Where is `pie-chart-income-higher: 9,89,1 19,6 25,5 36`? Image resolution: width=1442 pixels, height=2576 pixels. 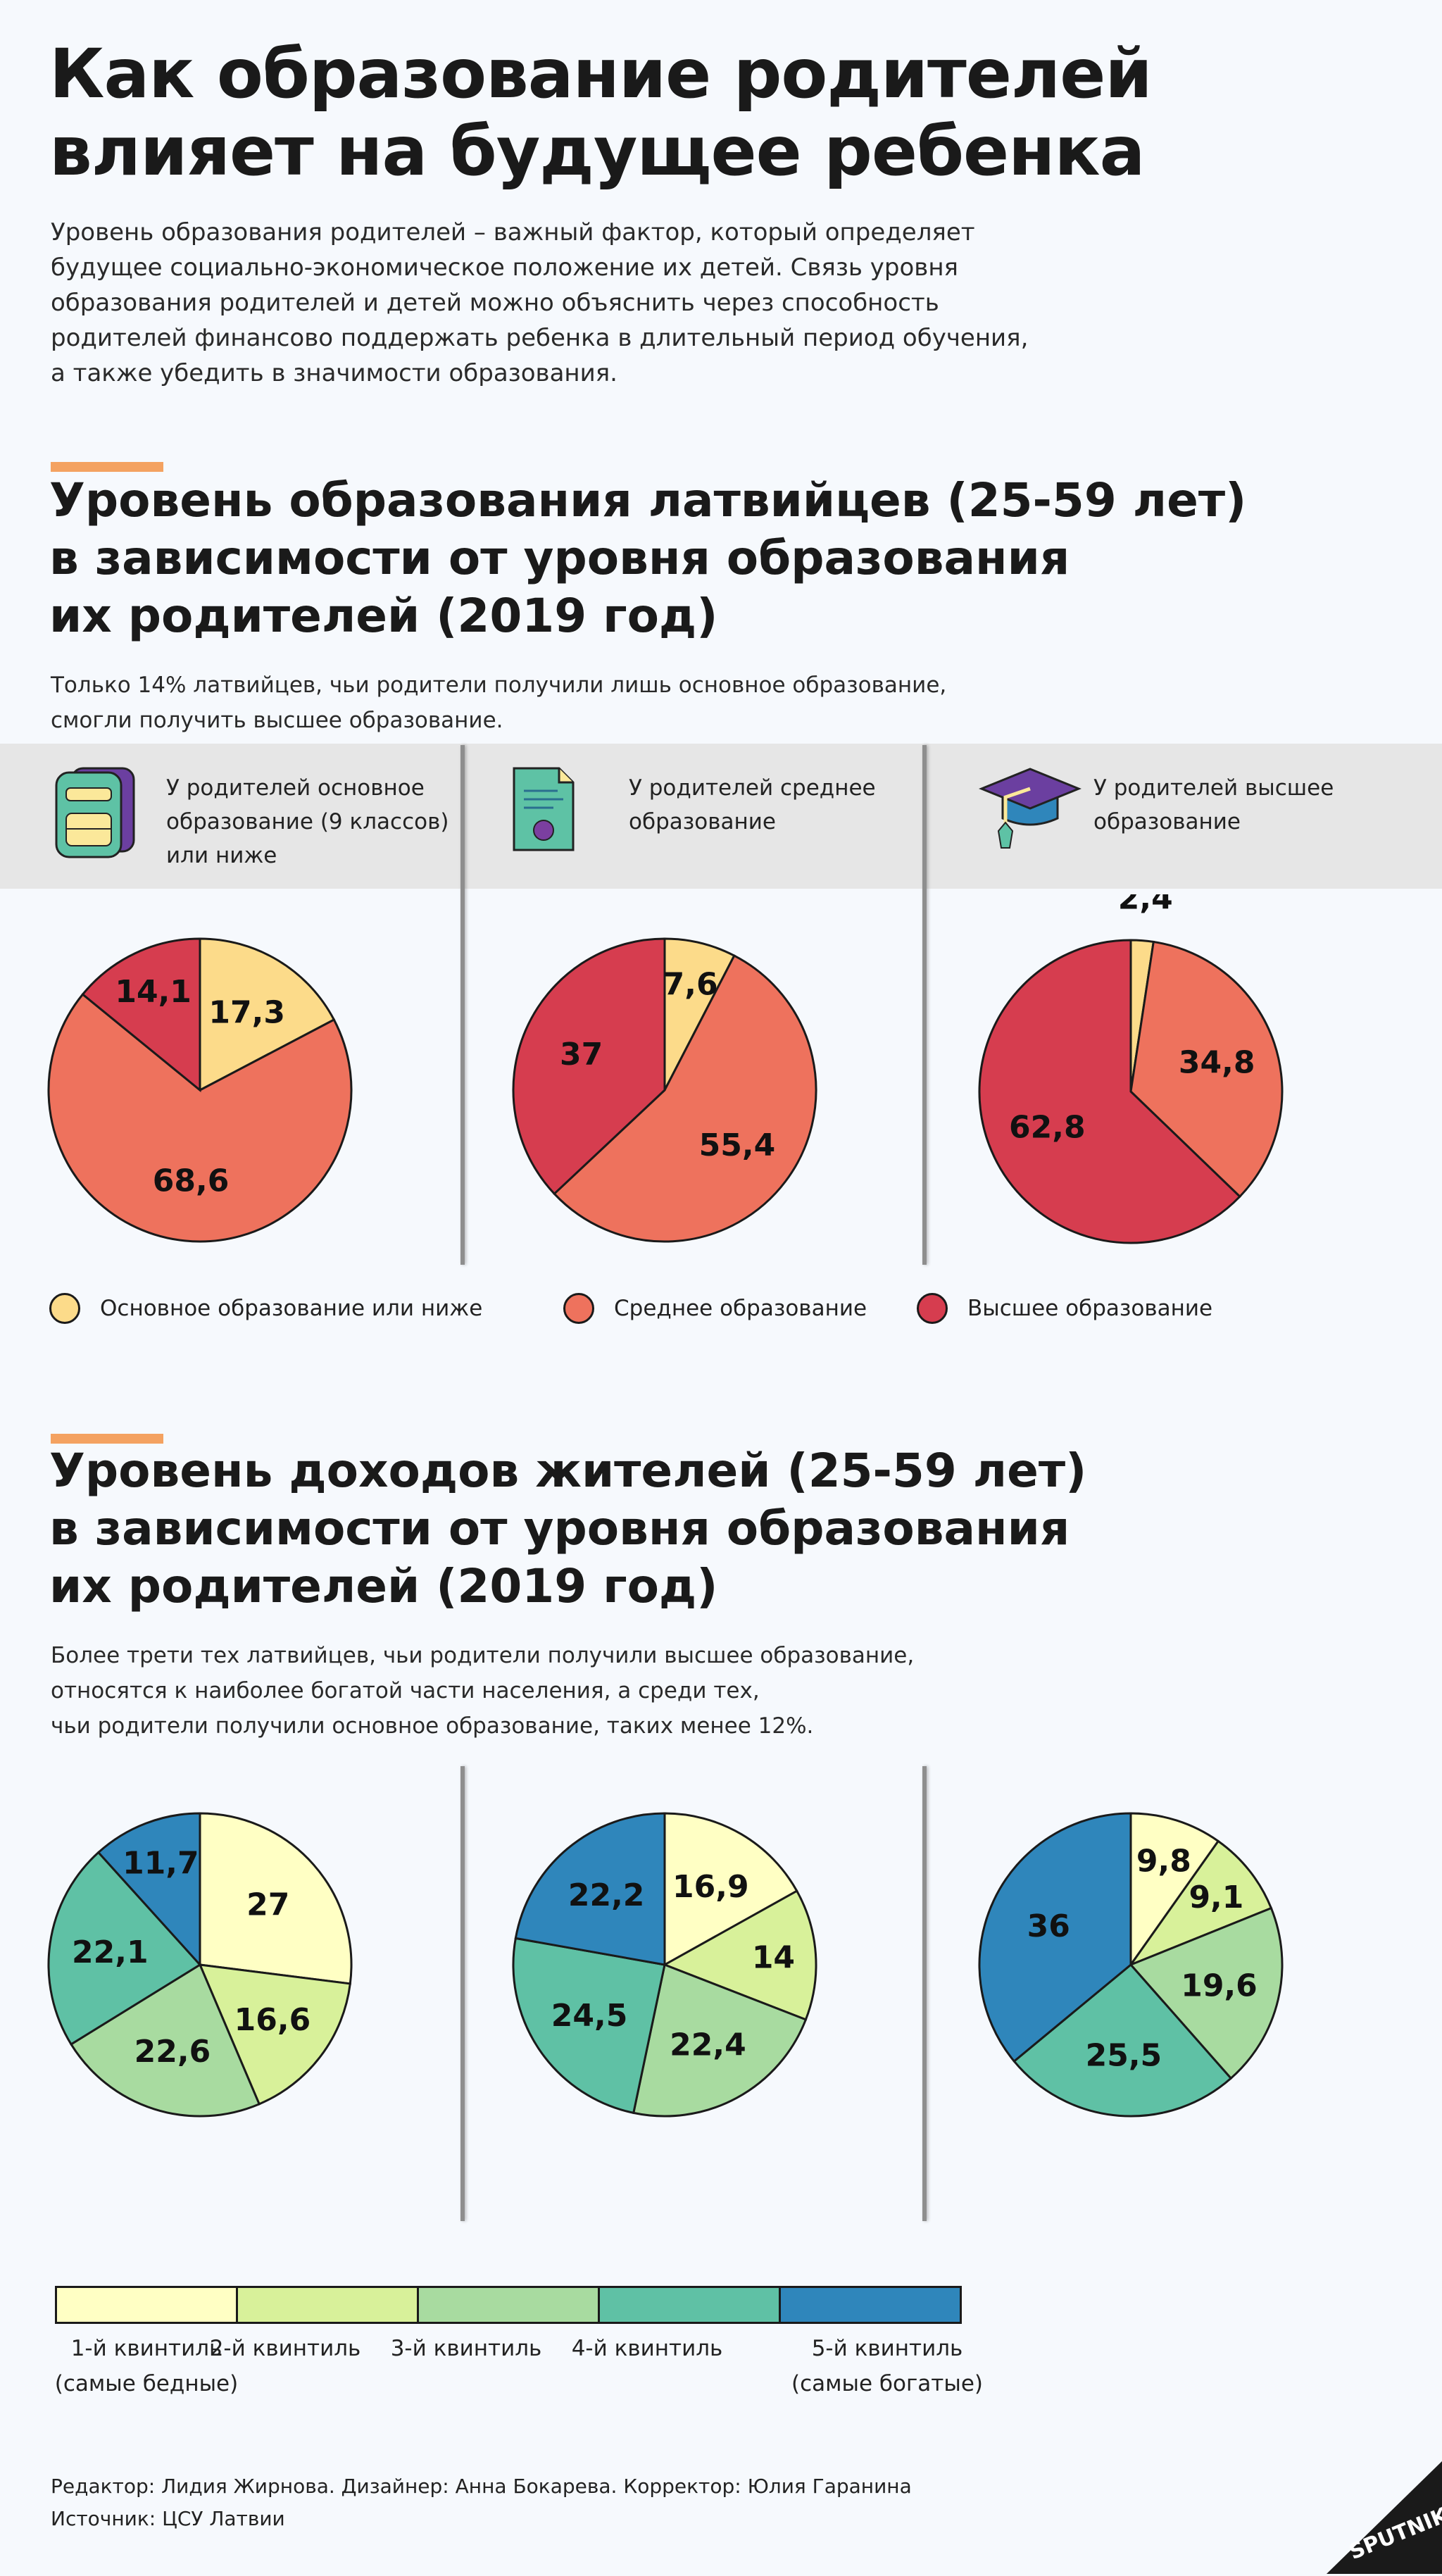 pie-chart-income-higher: 9,89,1 19,6 25,5 36 is located at coordinates (1131, 1965).